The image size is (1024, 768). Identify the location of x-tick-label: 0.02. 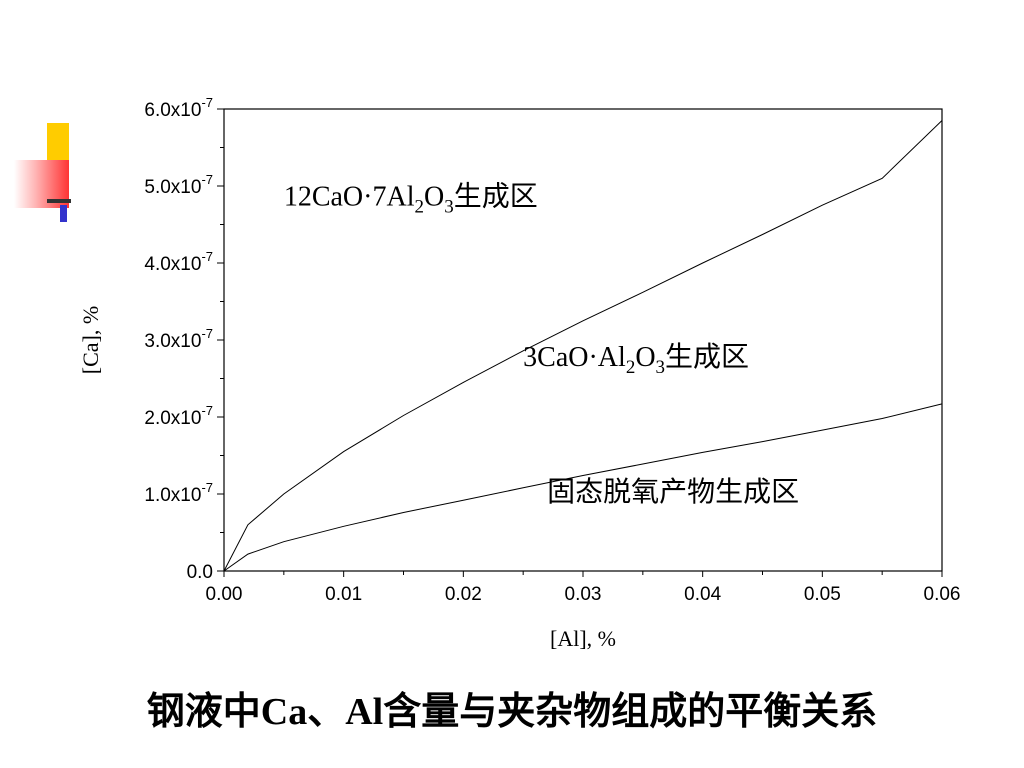
(463, 594).